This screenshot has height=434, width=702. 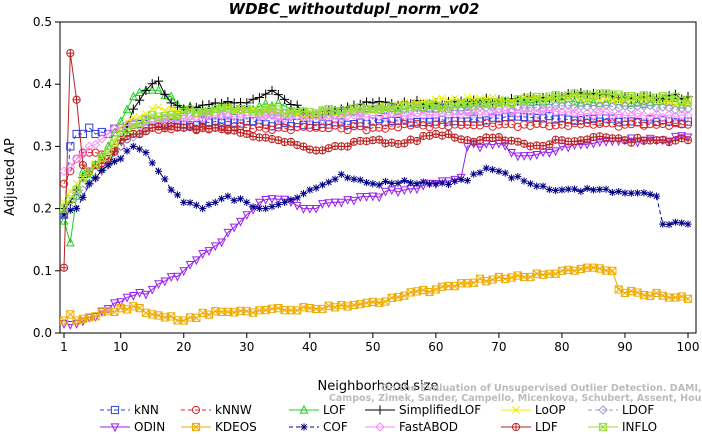 What do you see at coordinates (529, 427) in the screenshot?
I see `legend-item-ldf: LDF` at bounding box center [529, 427].